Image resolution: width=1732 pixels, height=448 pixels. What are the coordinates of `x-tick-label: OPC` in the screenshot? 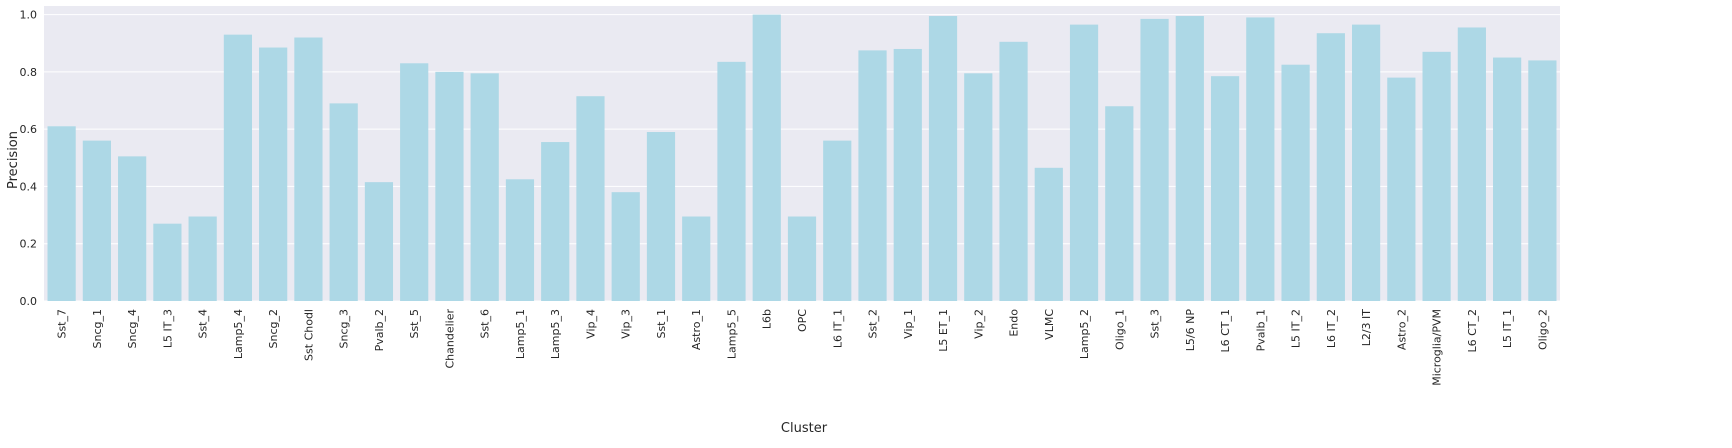 It's located at (802, 320).